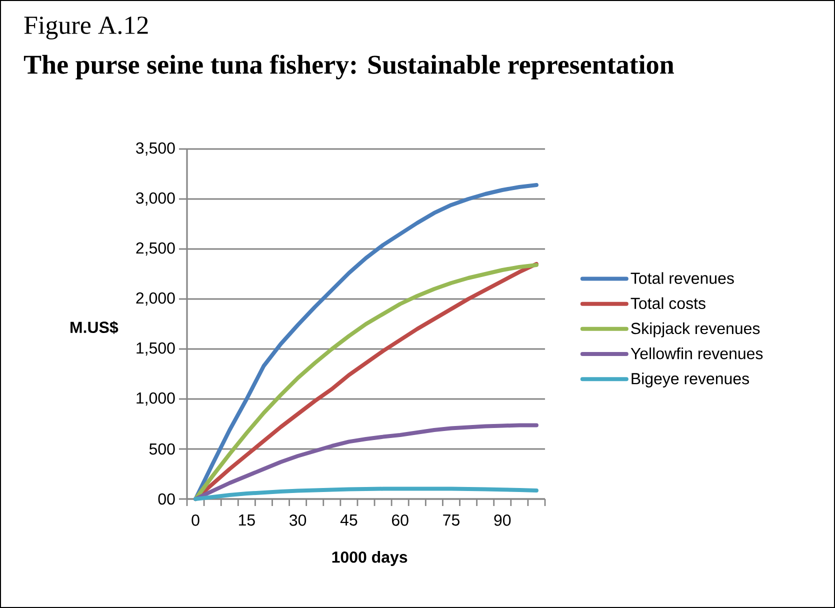 The image size is (835, 608). What do you see at coordinates (349, 67) in the screenshot?
I see `chart-subtitle: The purse seine tuna fishery: Sustainable representation` at bounding box center [349, 67].